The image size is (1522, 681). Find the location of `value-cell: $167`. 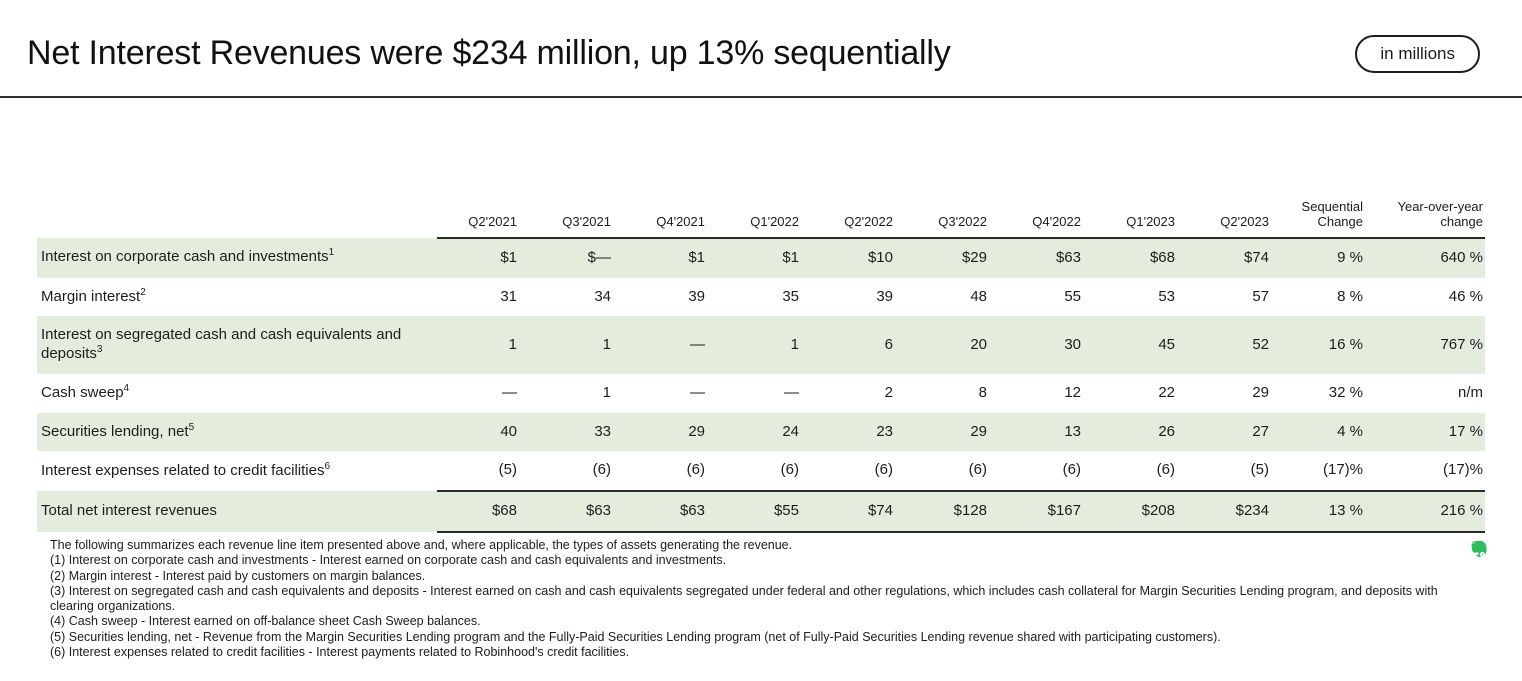

value-cell: $167 is located at coordinates (1048, 512).